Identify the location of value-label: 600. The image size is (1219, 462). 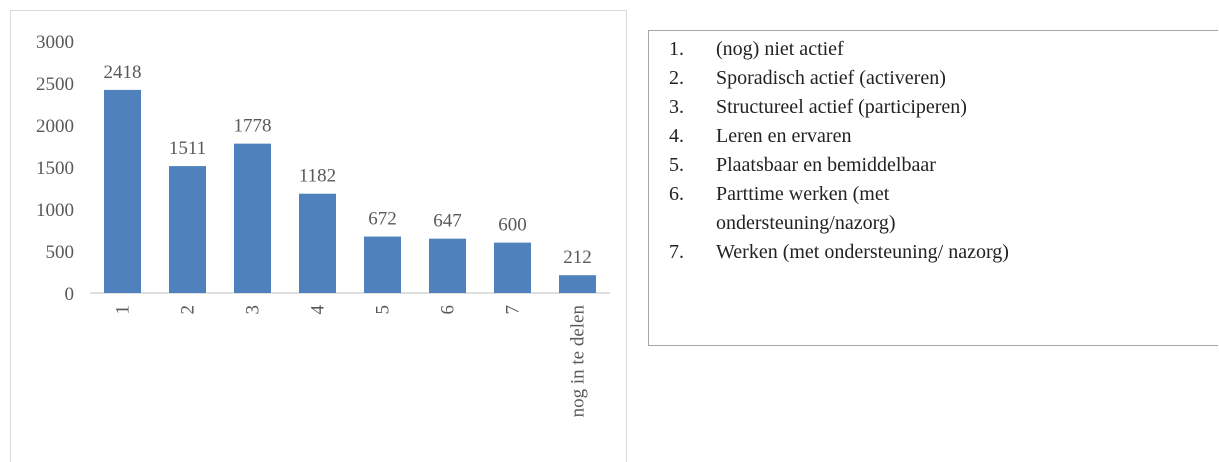
(512, 225).